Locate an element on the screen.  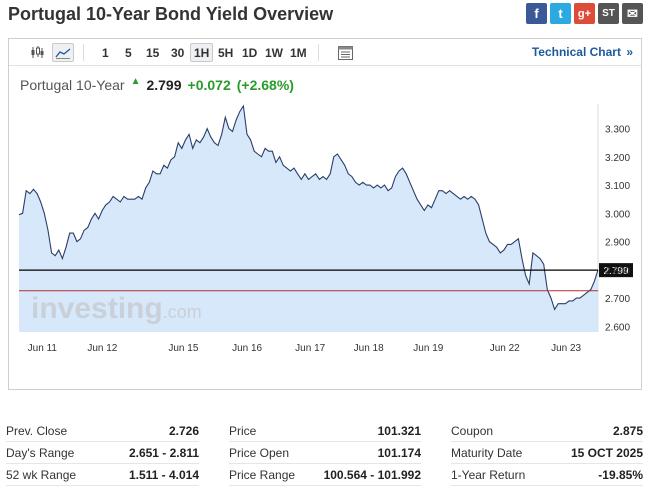
y-tick-label: 2.600 is located at coordinates (617, 327).